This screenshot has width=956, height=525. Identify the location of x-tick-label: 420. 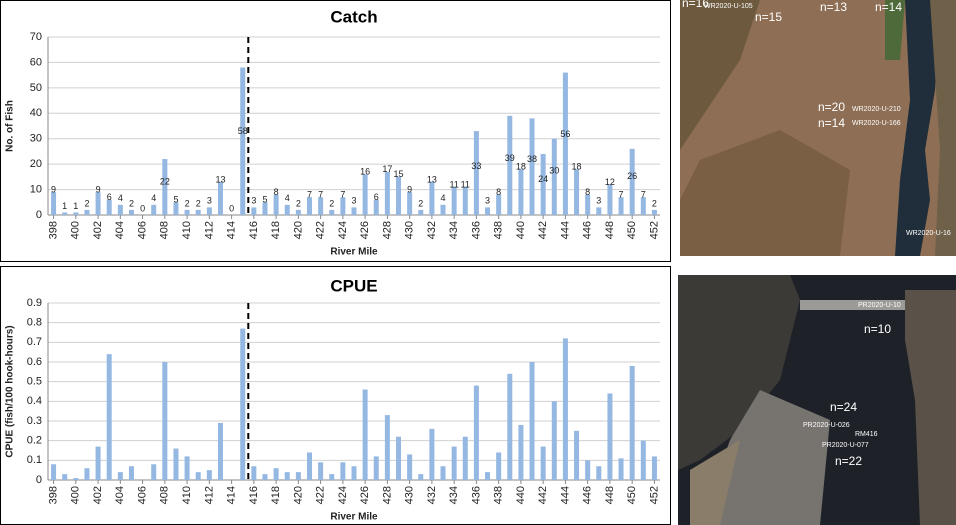
(298, 495).